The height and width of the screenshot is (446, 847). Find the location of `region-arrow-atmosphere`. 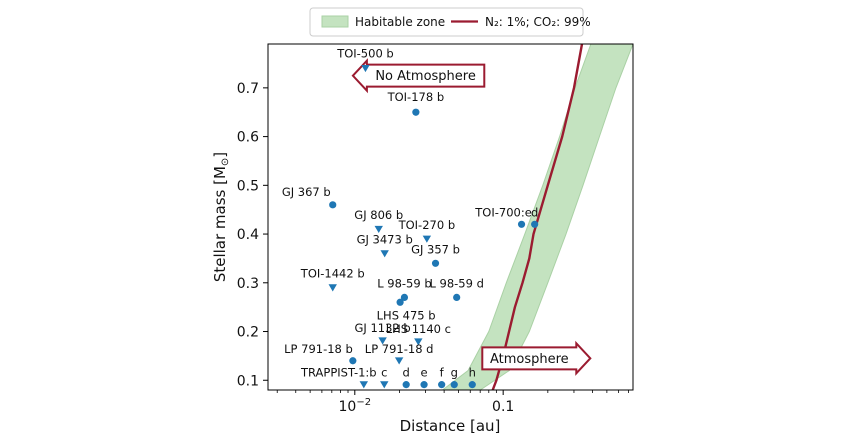

region-arrow-atmosphere is located at coordinates (536, 358).